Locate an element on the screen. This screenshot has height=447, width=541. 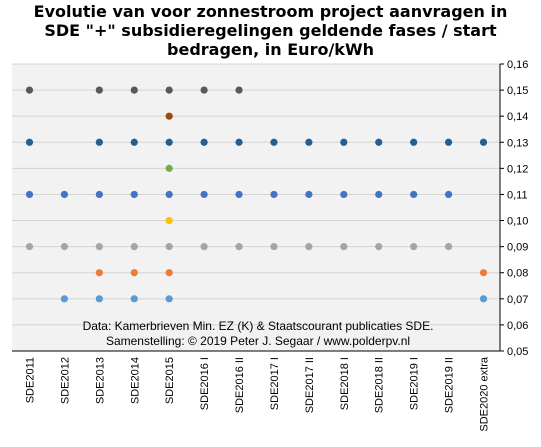
x-tick-label: SDE2012 is located at coordinates (65, 380).